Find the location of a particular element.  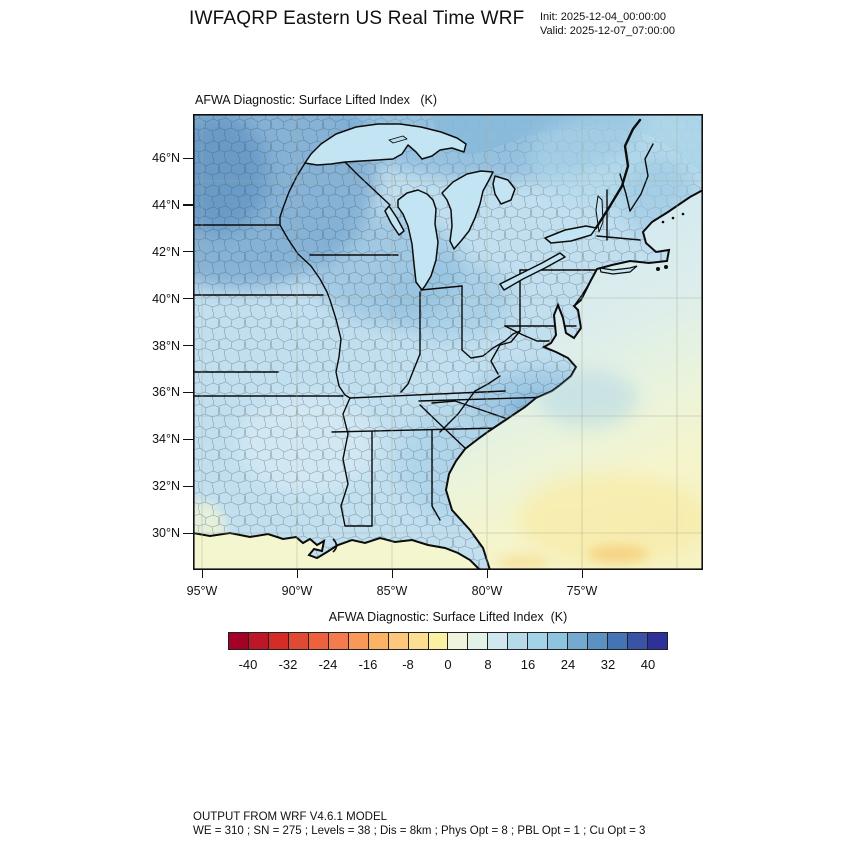

colorbar-tick-label: 24 is located at coordinates (568, 664).